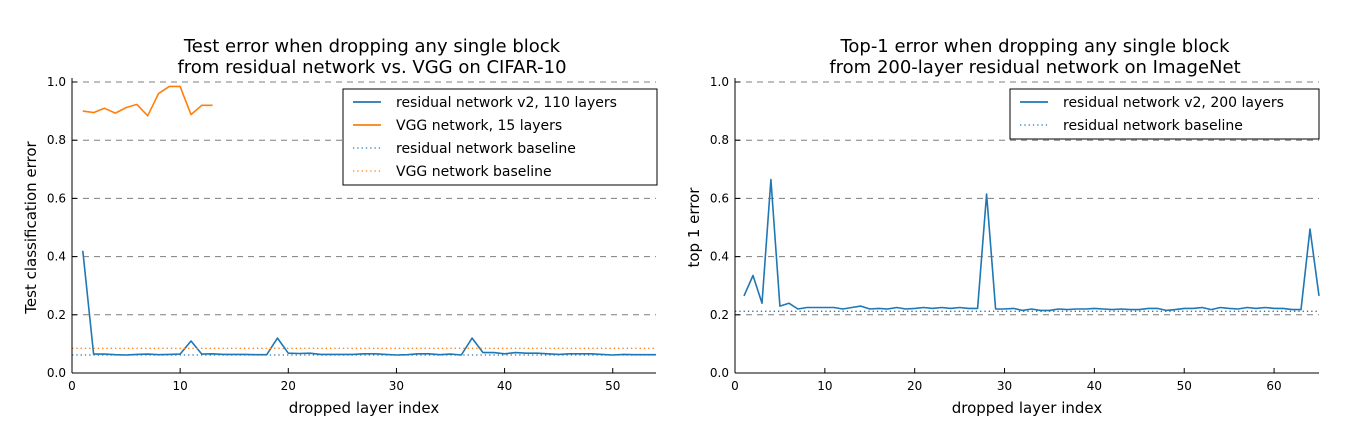 The height and width of the screenshot is (448, 1346). What do you see at coordinates (1153, 126) in the screenshot?
I see `legend-label-2: residual network baseline` at bounding box center [1153, 126].